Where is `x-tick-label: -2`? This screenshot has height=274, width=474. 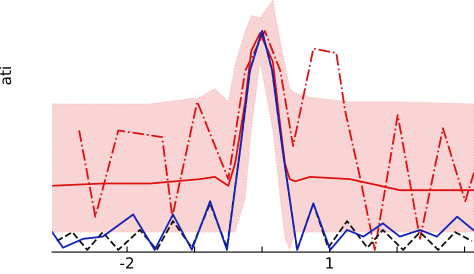 x-tick-label: -2 is located at coordinates (127, 263).